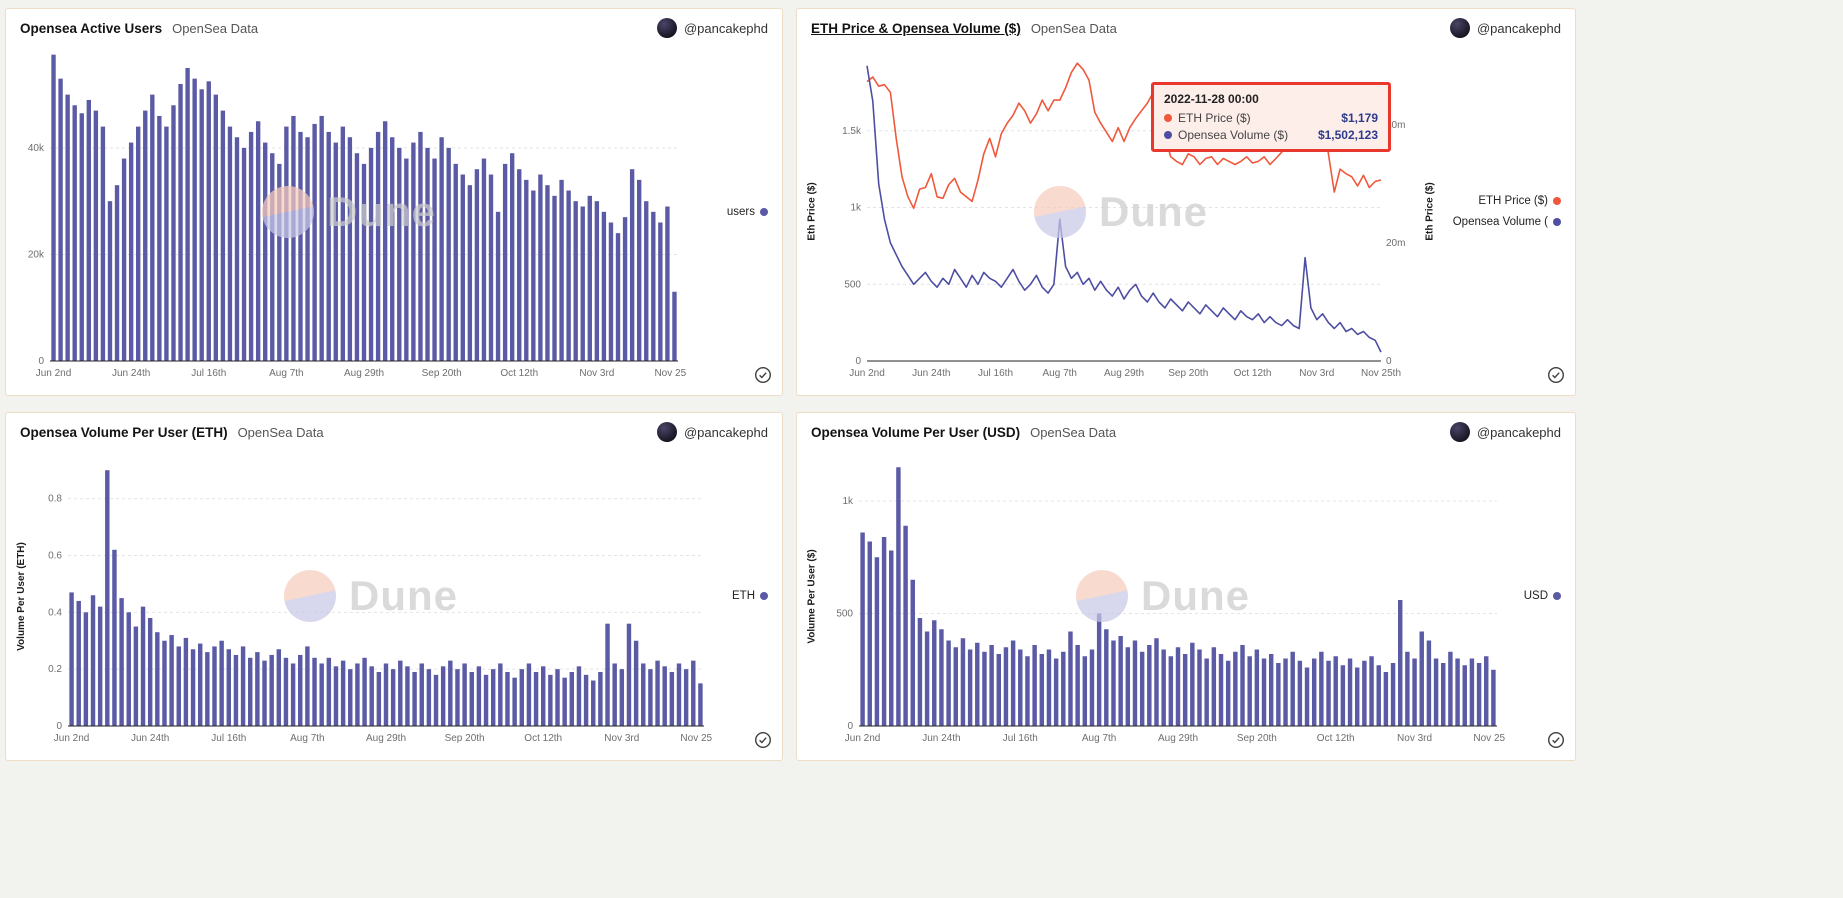 The image size is (1843, 898). Describe the element at coordinates (1501, 222) in the screenshot. I see `legend-item-opensea-volume: Opensea Volume (` at that location.